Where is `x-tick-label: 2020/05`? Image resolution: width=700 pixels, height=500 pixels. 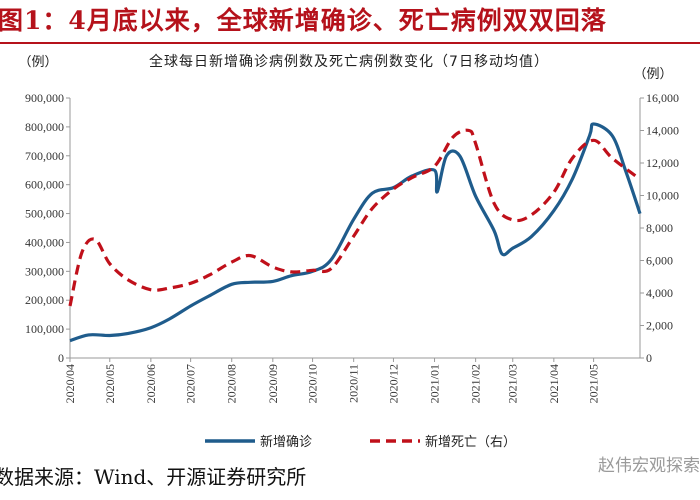
x-tick-label: 2020/05 is located at coordinates (110, 383).